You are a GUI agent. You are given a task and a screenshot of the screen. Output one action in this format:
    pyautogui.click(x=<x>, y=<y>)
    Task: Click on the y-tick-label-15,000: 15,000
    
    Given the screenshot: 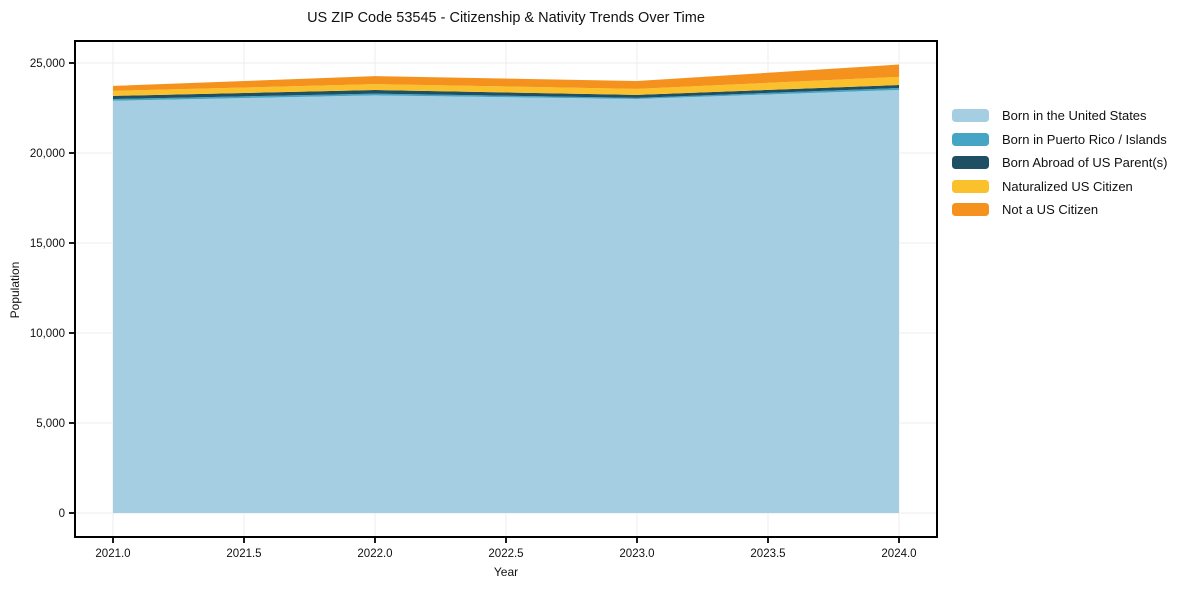 What is the action you would take?
    pyautogui.click(x=47, y=244)
    